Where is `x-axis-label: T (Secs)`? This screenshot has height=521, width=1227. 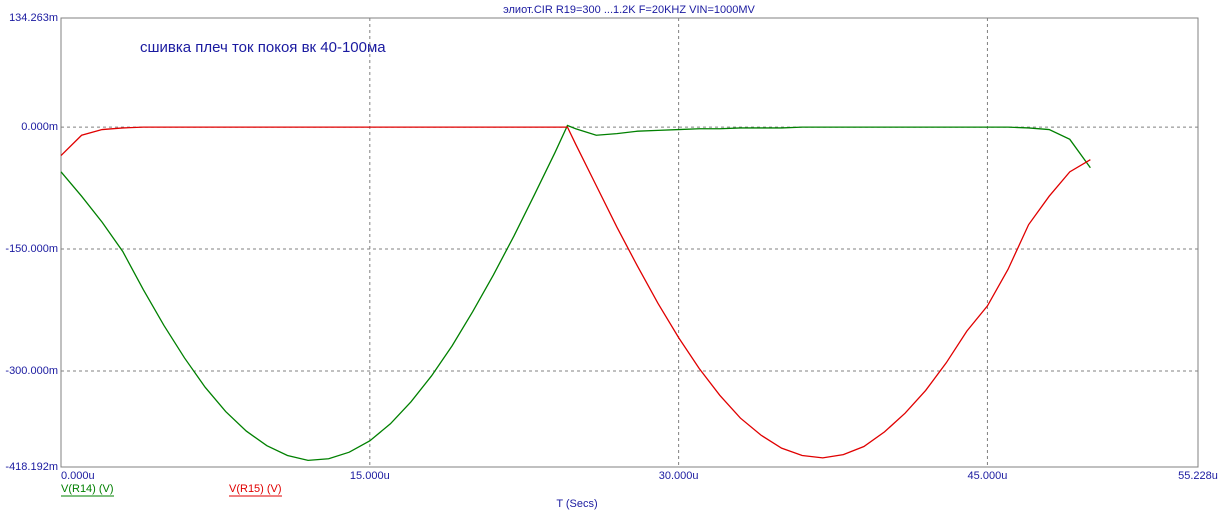 x-axis-label: T (Secs) is located at coordinates (576, 504).